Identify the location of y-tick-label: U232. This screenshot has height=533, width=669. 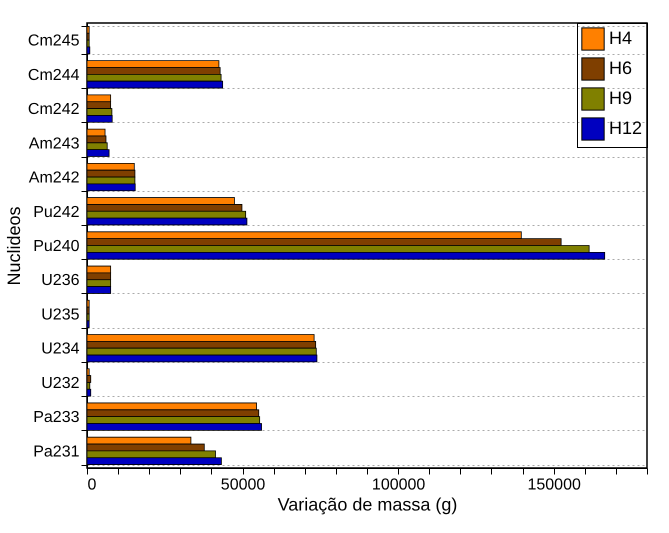
(60, 383).